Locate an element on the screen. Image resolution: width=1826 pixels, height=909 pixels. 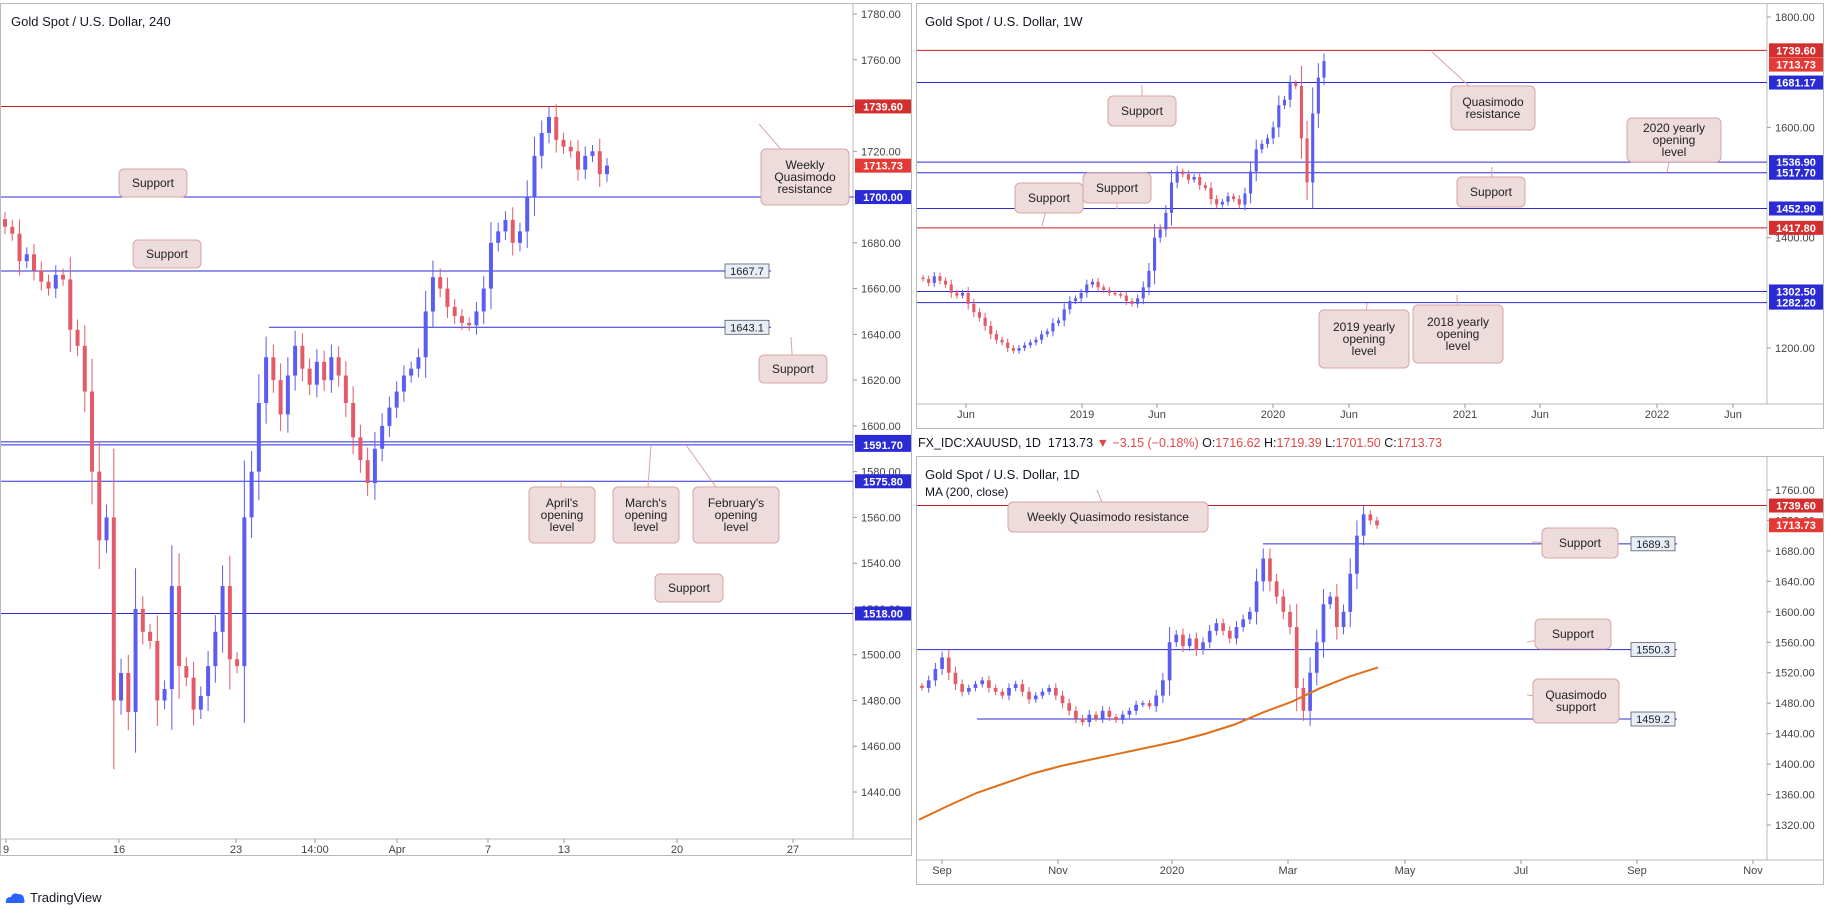
callout-text-line: level is located at coordinates (562, 527).